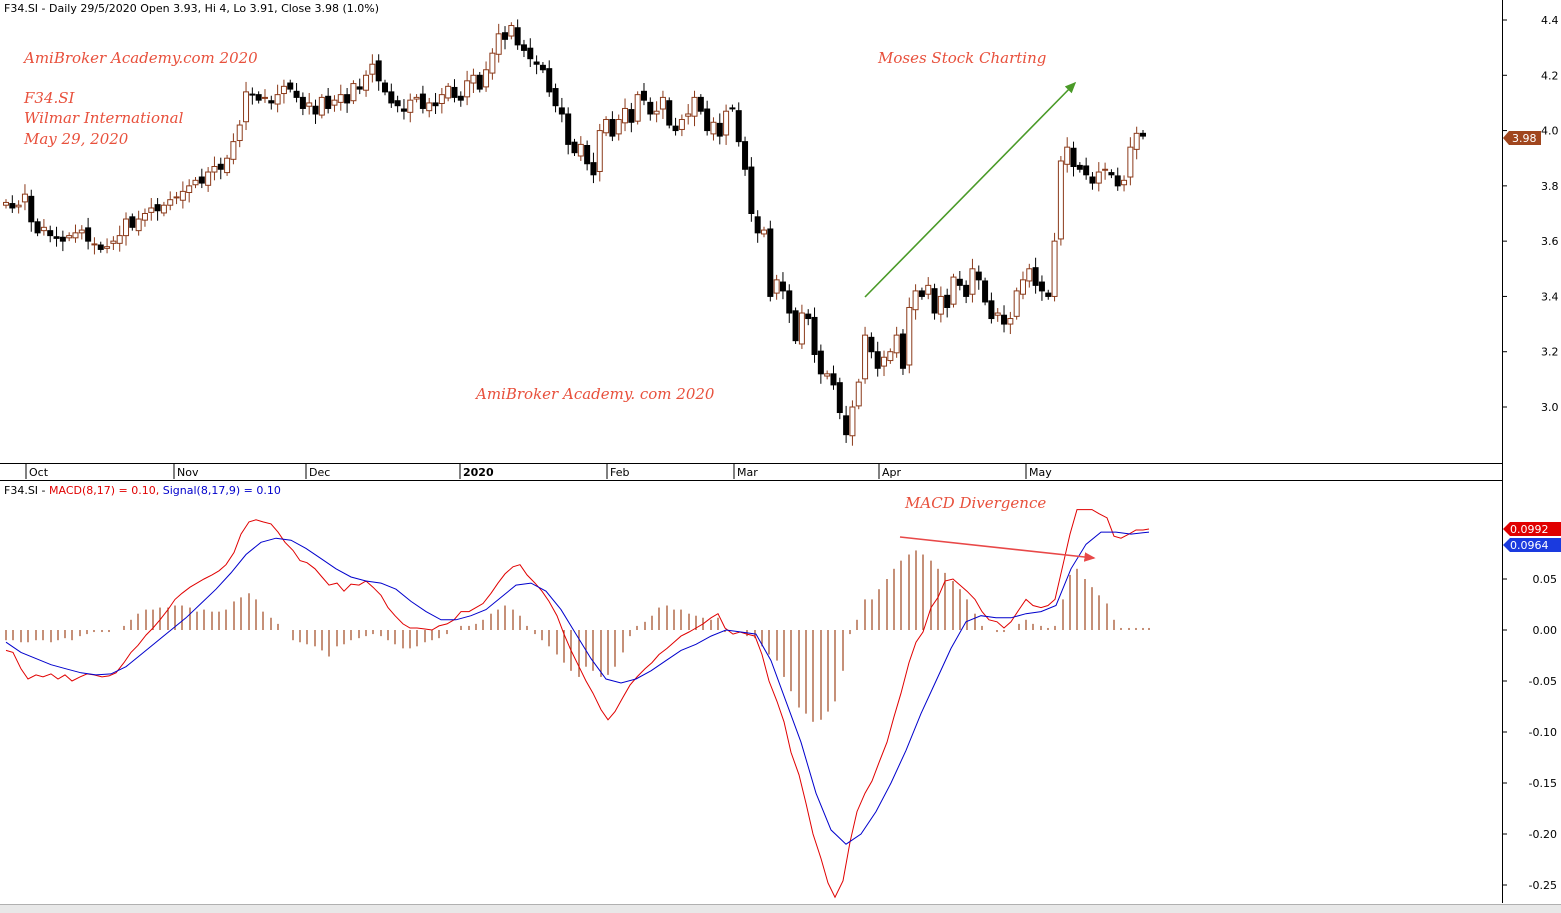  What do you see at coordinates (1532, 545) in the screenshot?
I see `signal-last-marker: 0.0964` at bounding box center [1532, 545].